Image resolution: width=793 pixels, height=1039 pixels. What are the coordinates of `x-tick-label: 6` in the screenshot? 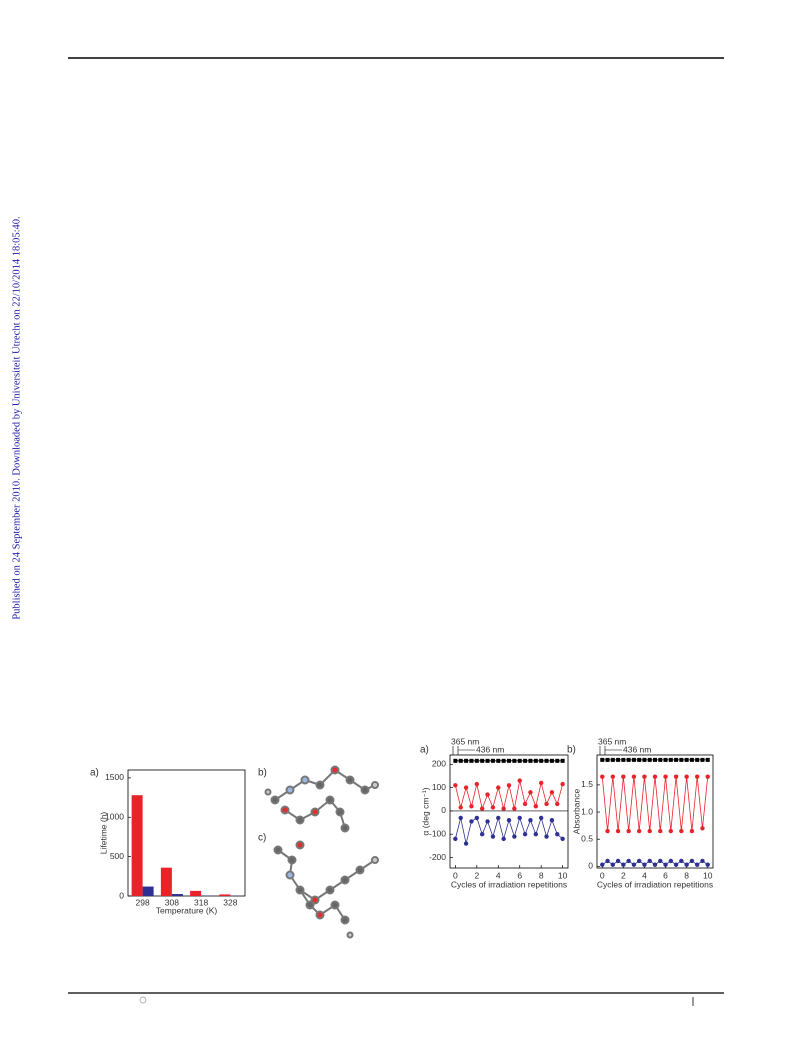 It's located at (519, 875).